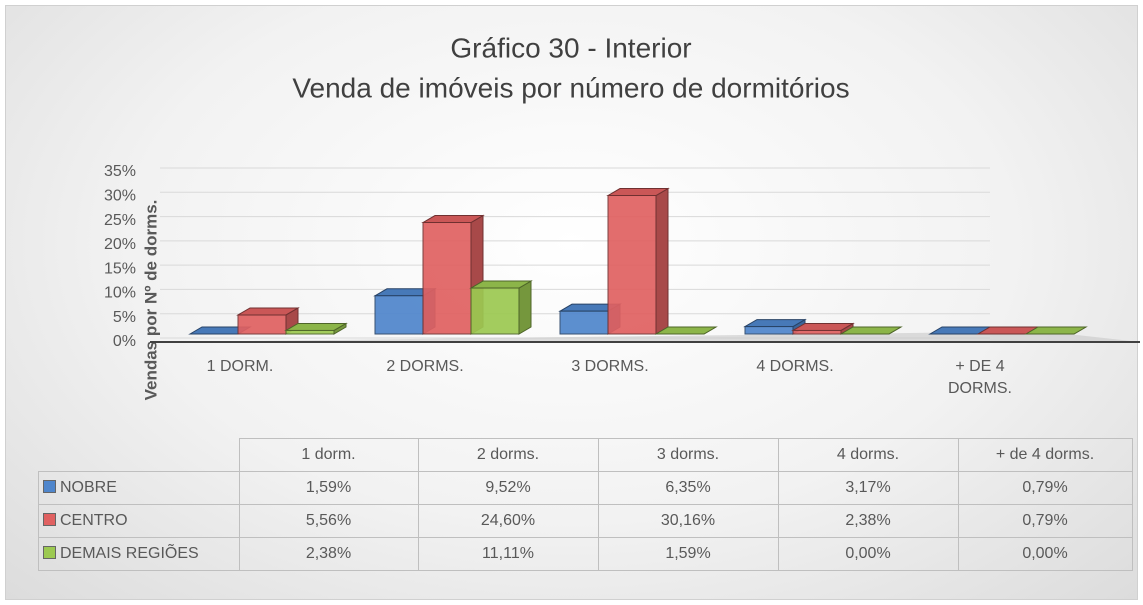 The width and height of the screenshot is (1143, 605). What do you see at coordinates (139, 455) in the screenshot?
I see `table-corner` at bounding box center [139, 455].